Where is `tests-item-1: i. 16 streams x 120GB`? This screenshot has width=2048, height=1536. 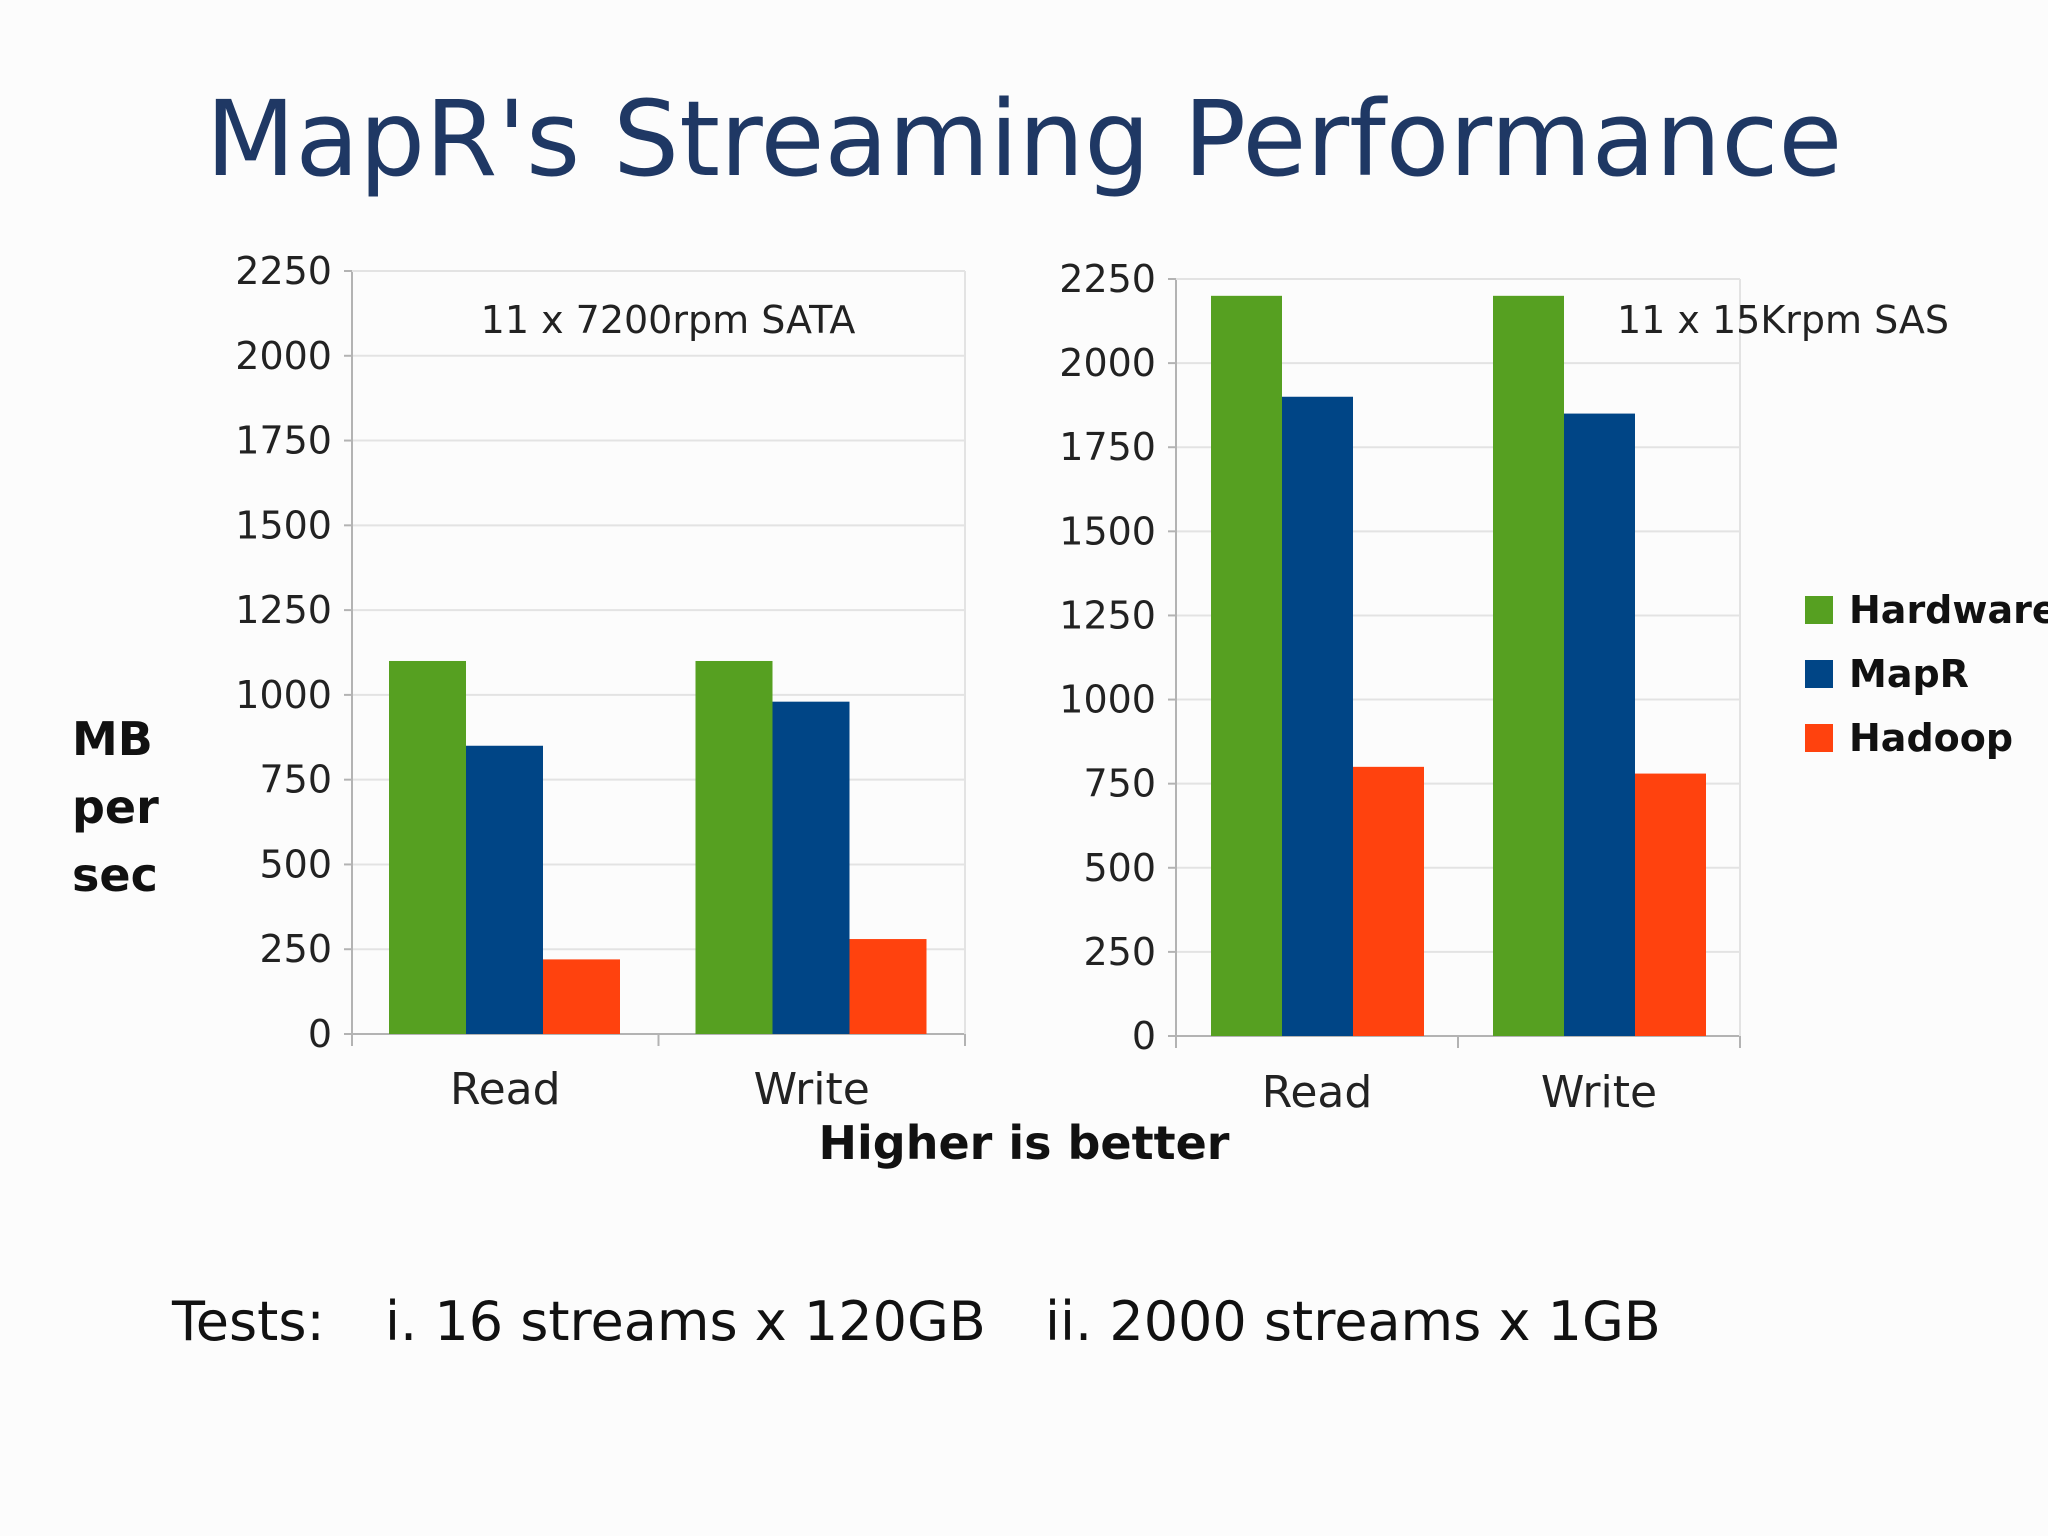
tests-item-1: i. 16 streams x 120GB is located at coordinates (685, 1321).